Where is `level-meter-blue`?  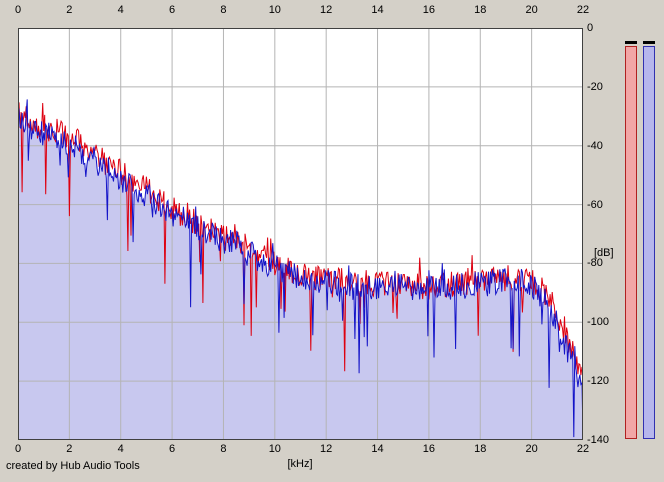 level-meter-blue is located at coordinates (649, 240).